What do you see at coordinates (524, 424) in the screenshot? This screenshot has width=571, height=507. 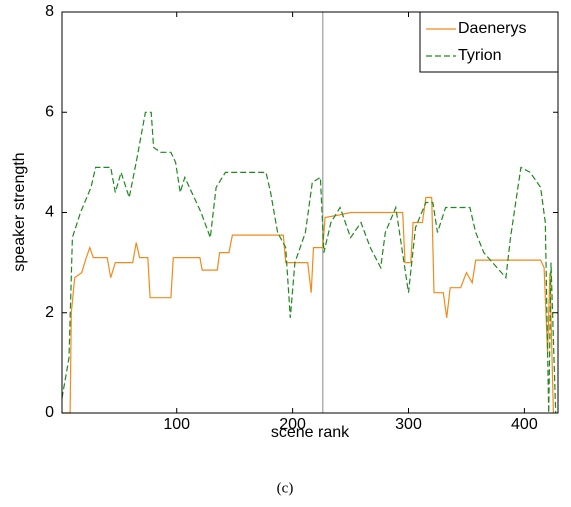 I see `x-tick-label: 400` at bounding box center [524, 424].